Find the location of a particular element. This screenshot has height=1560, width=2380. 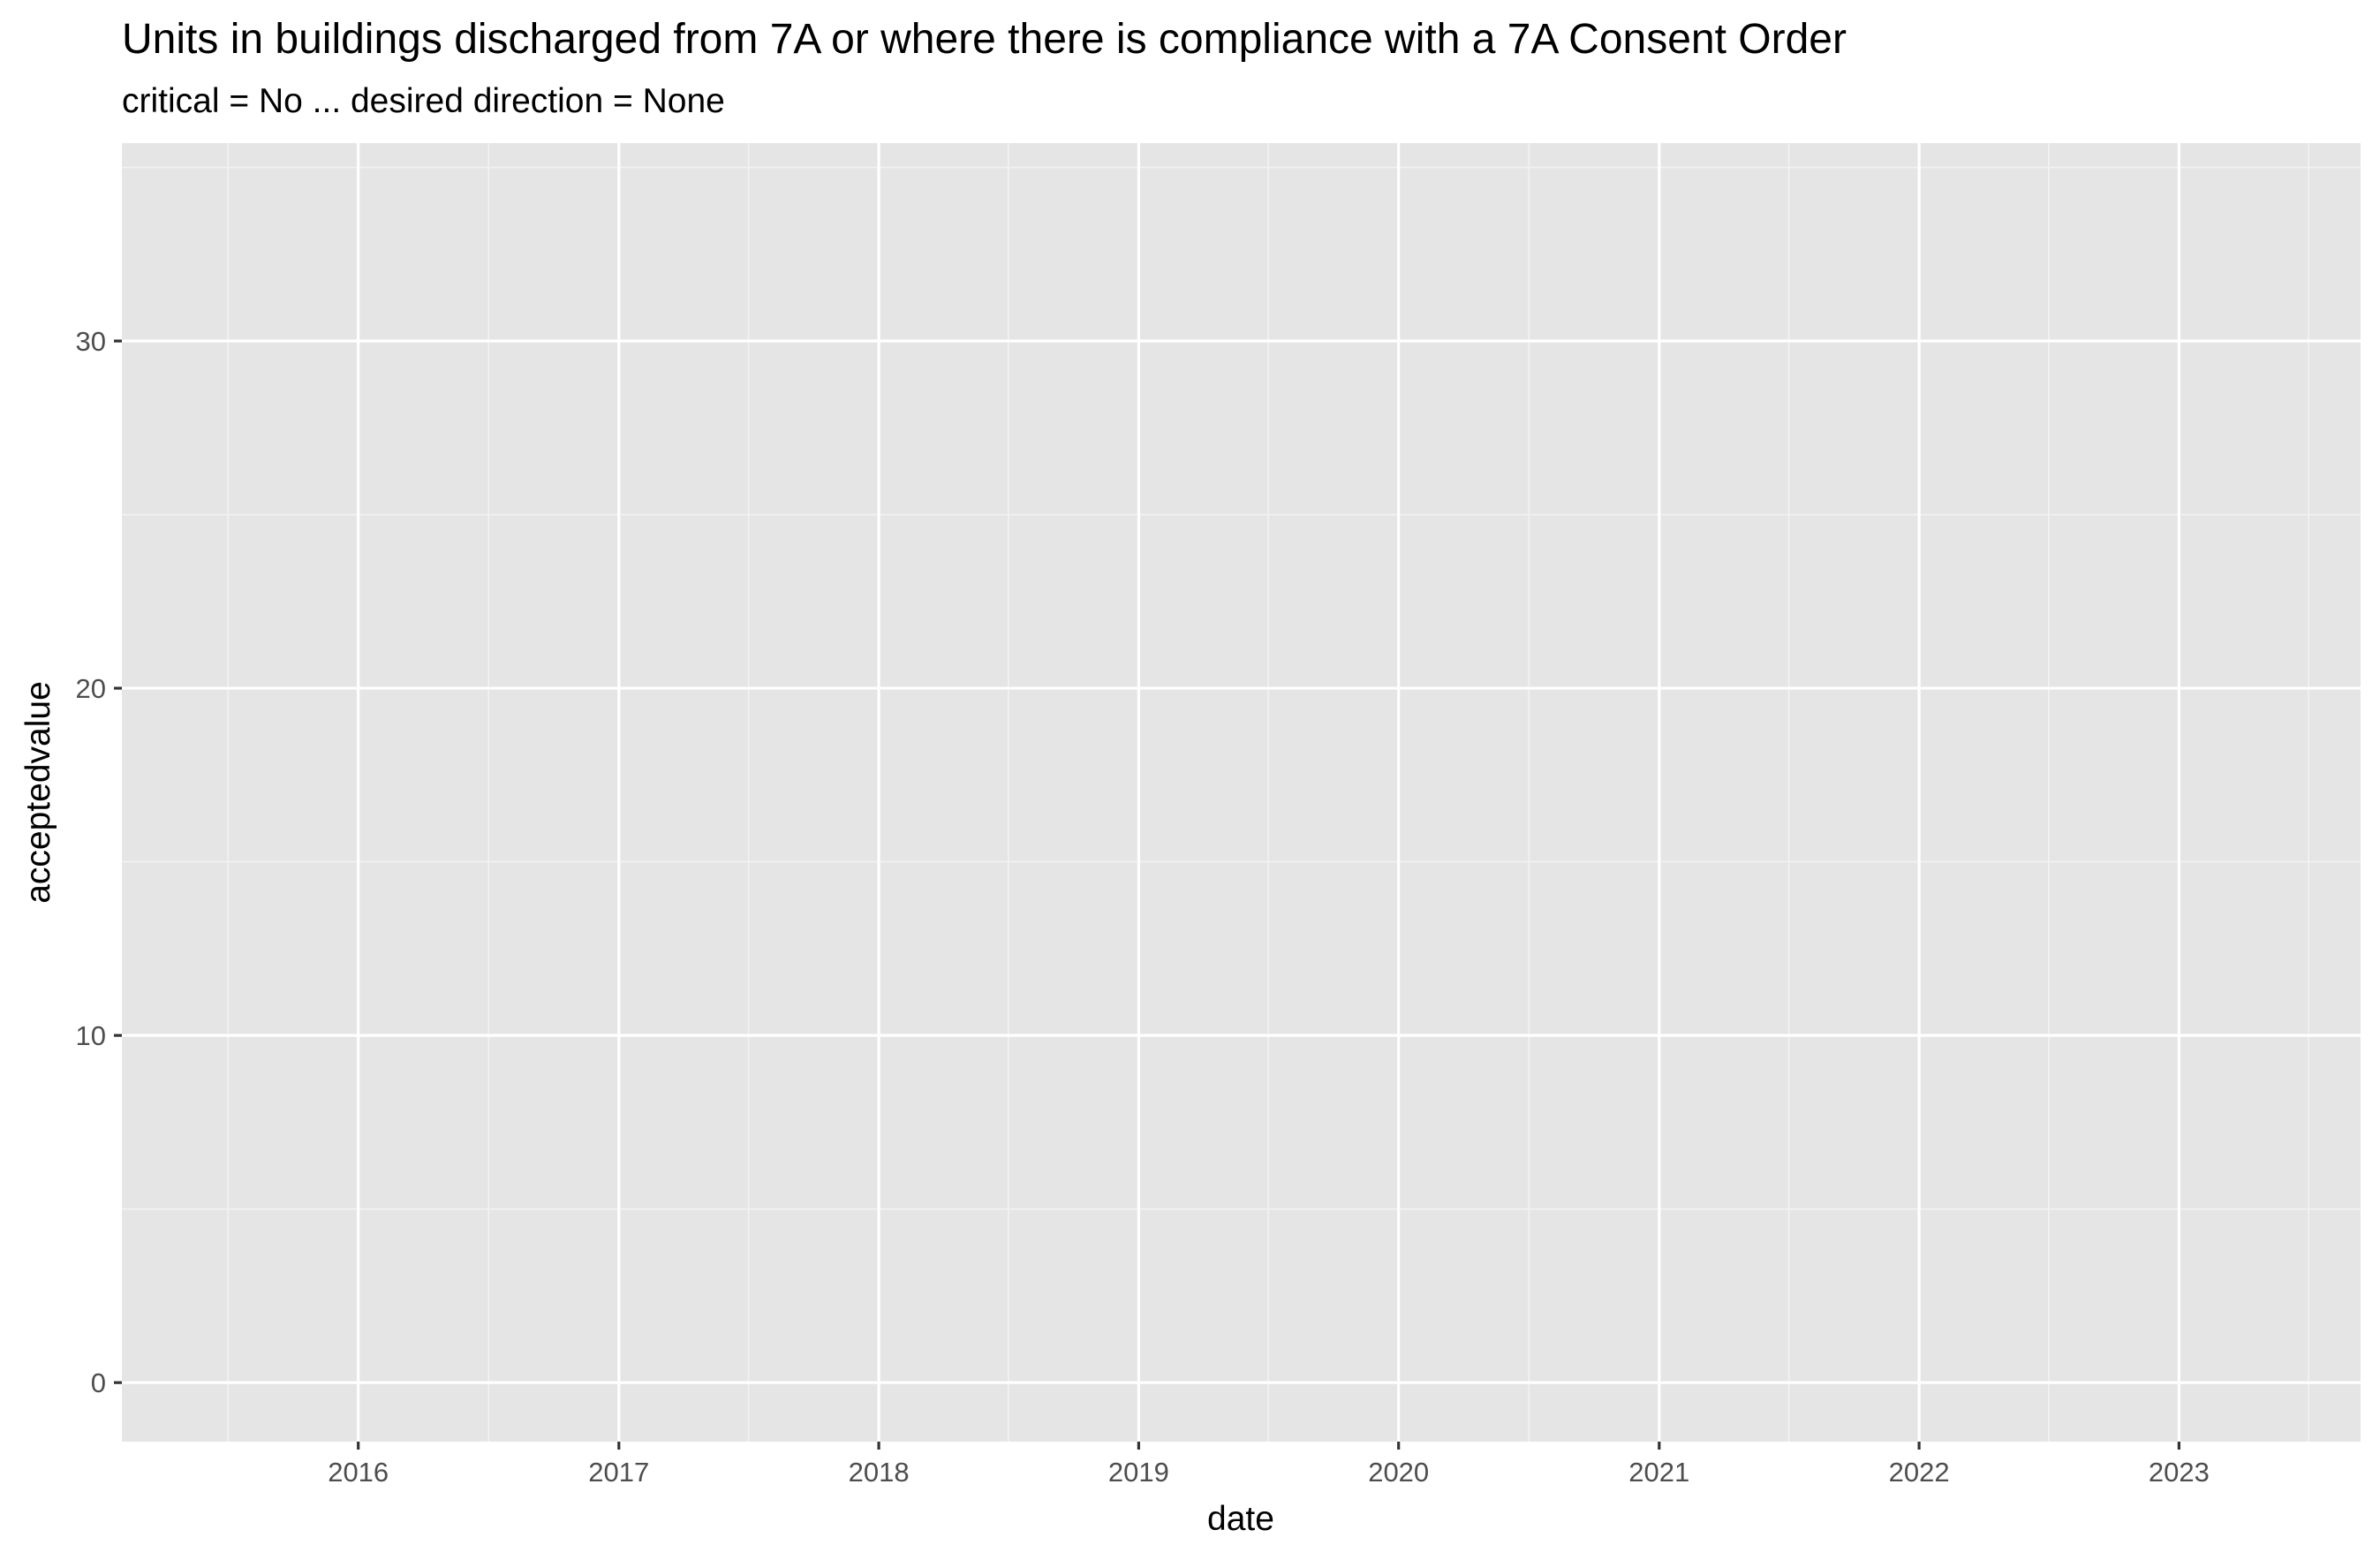

x-tick-label: 2018 is located at coordinates (879, 1472).